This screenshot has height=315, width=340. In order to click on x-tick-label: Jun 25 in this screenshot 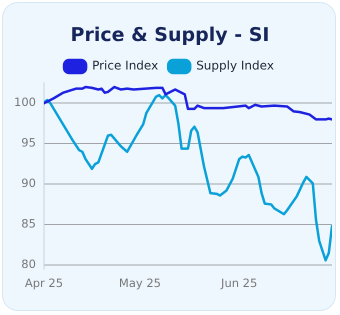, I will do `click(239, 283)`.